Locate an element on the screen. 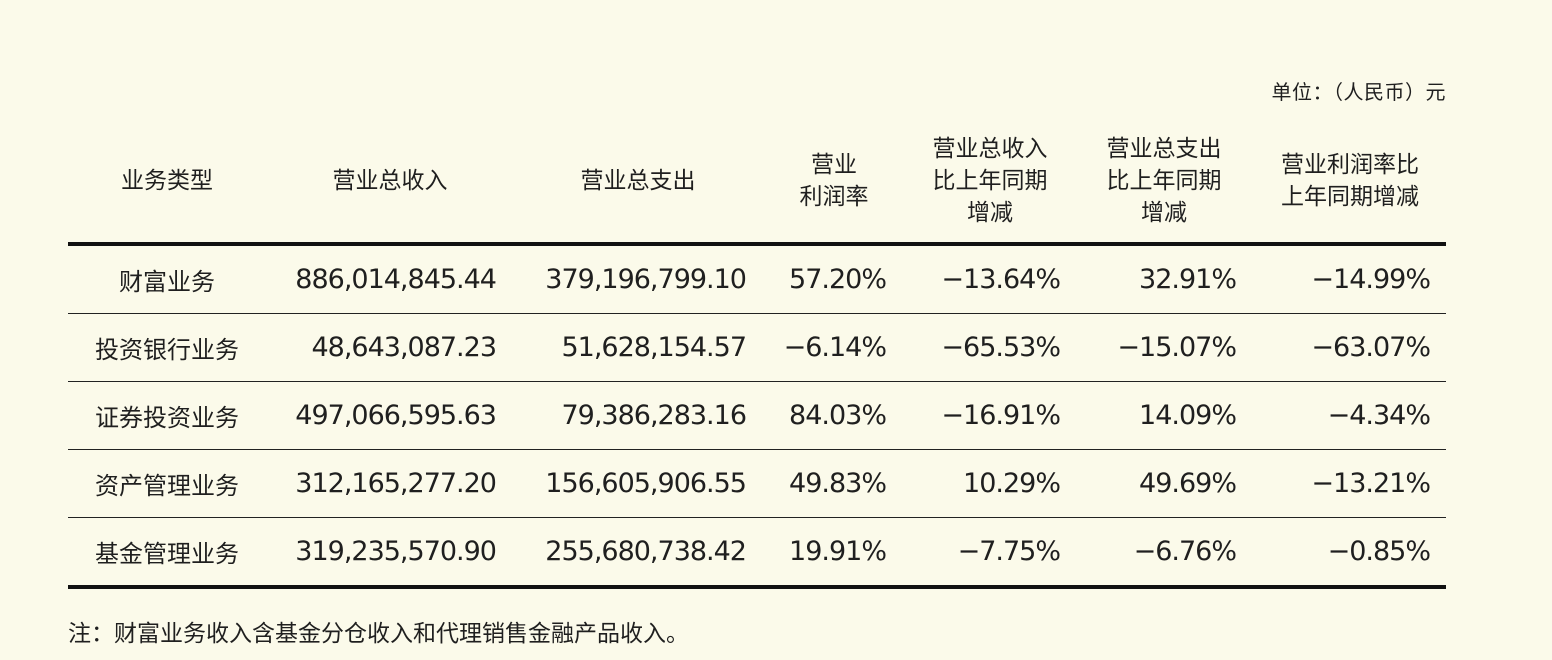 Image resolution: width=1552 pixels, height=660 pixels. cell-margin-yoy: −63.07% is located at coordinates (1350, 347).